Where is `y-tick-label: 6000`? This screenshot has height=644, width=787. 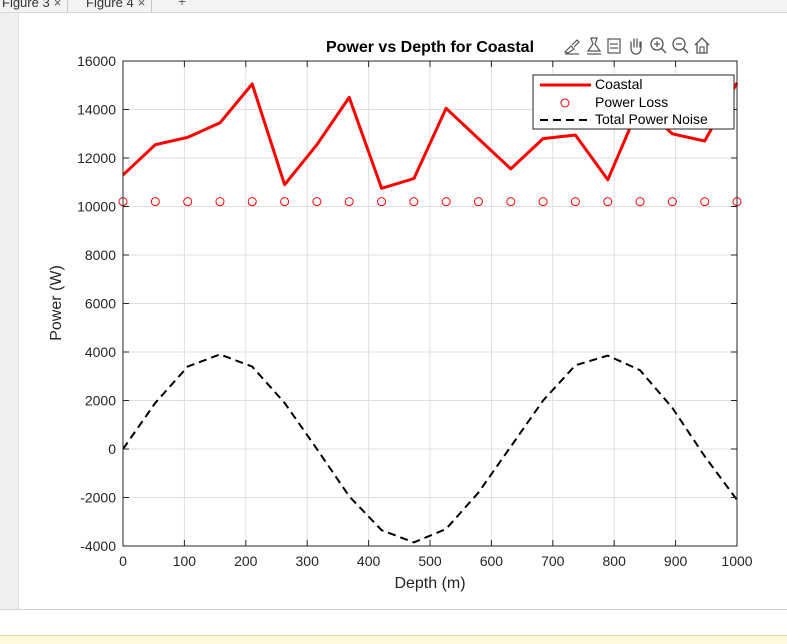 y-tick-label: 6000 is located at coordinates (100, 304).